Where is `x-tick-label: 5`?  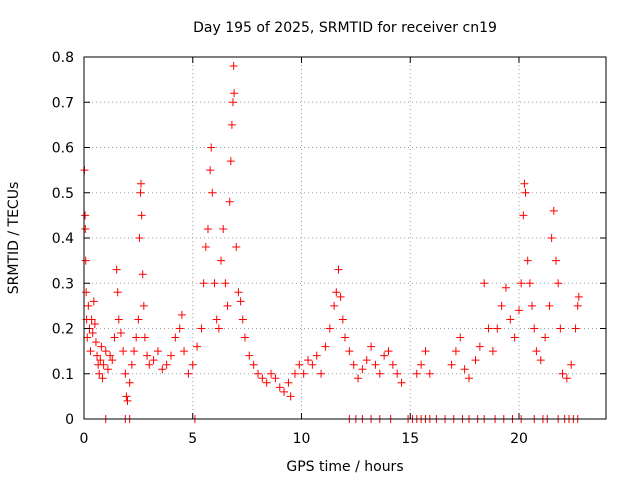 x-tick-label: 5 is located at coordinates (192, 439).